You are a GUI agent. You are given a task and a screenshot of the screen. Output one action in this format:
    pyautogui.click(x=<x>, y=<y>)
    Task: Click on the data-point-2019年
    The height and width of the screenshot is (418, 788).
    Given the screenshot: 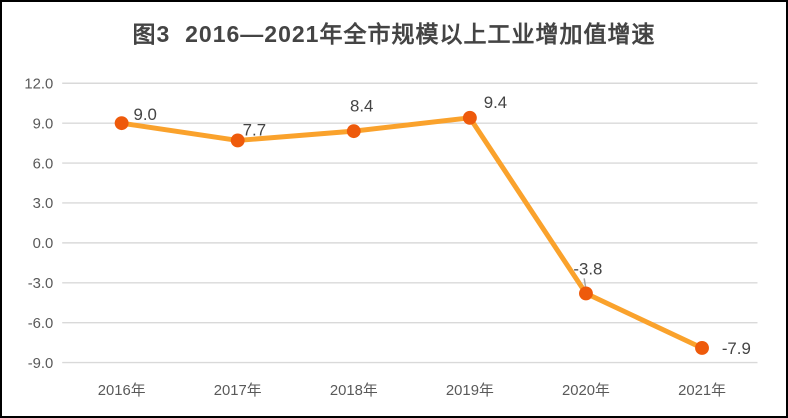 What is the action you would take?
    pyautogui.click(x=469, y=117)
    